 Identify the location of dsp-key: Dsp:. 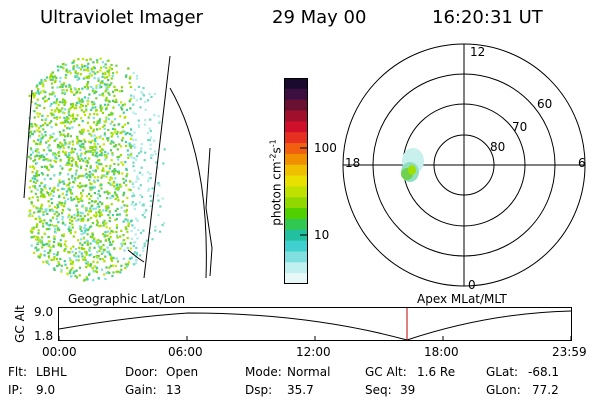
(259, 390).